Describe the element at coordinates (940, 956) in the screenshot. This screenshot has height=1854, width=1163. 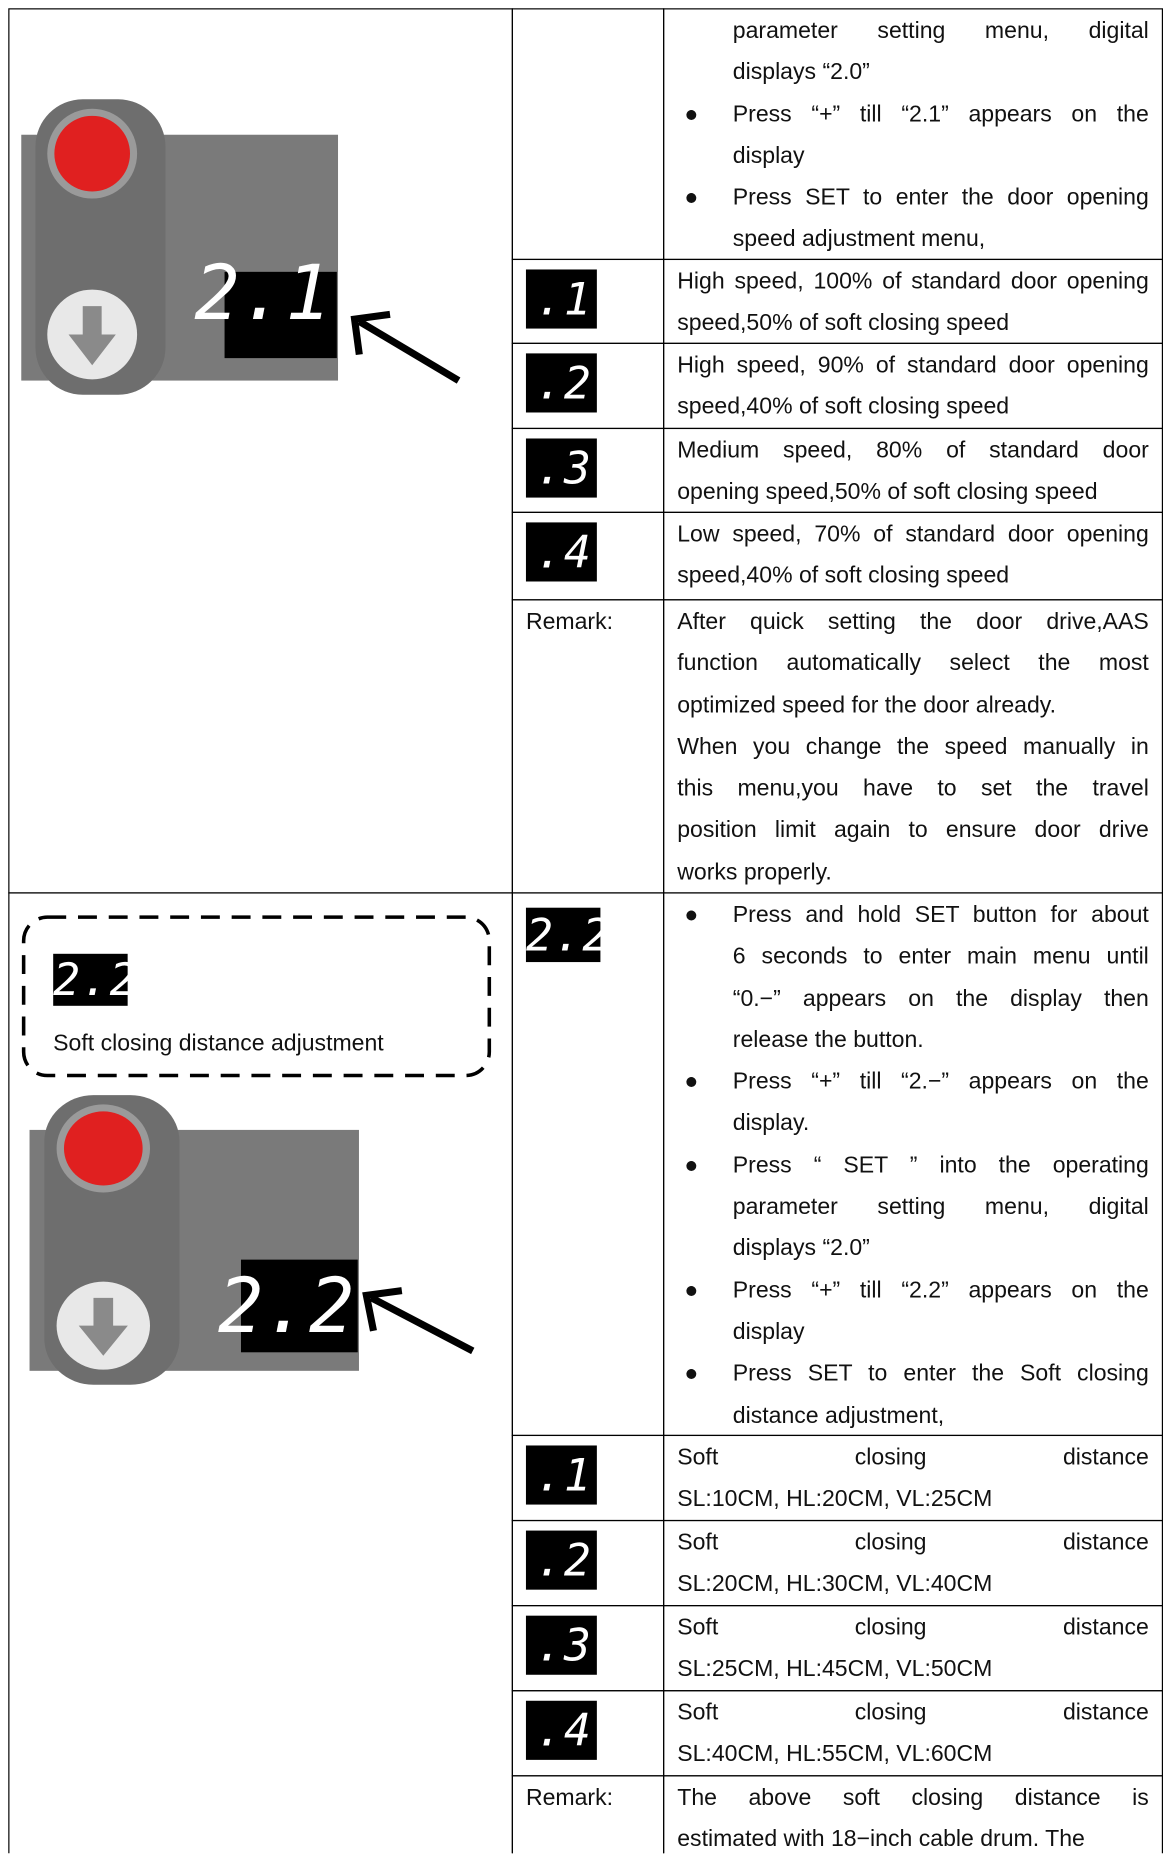
I see `text-line: 6 seconds to enter main menu until` at that location.